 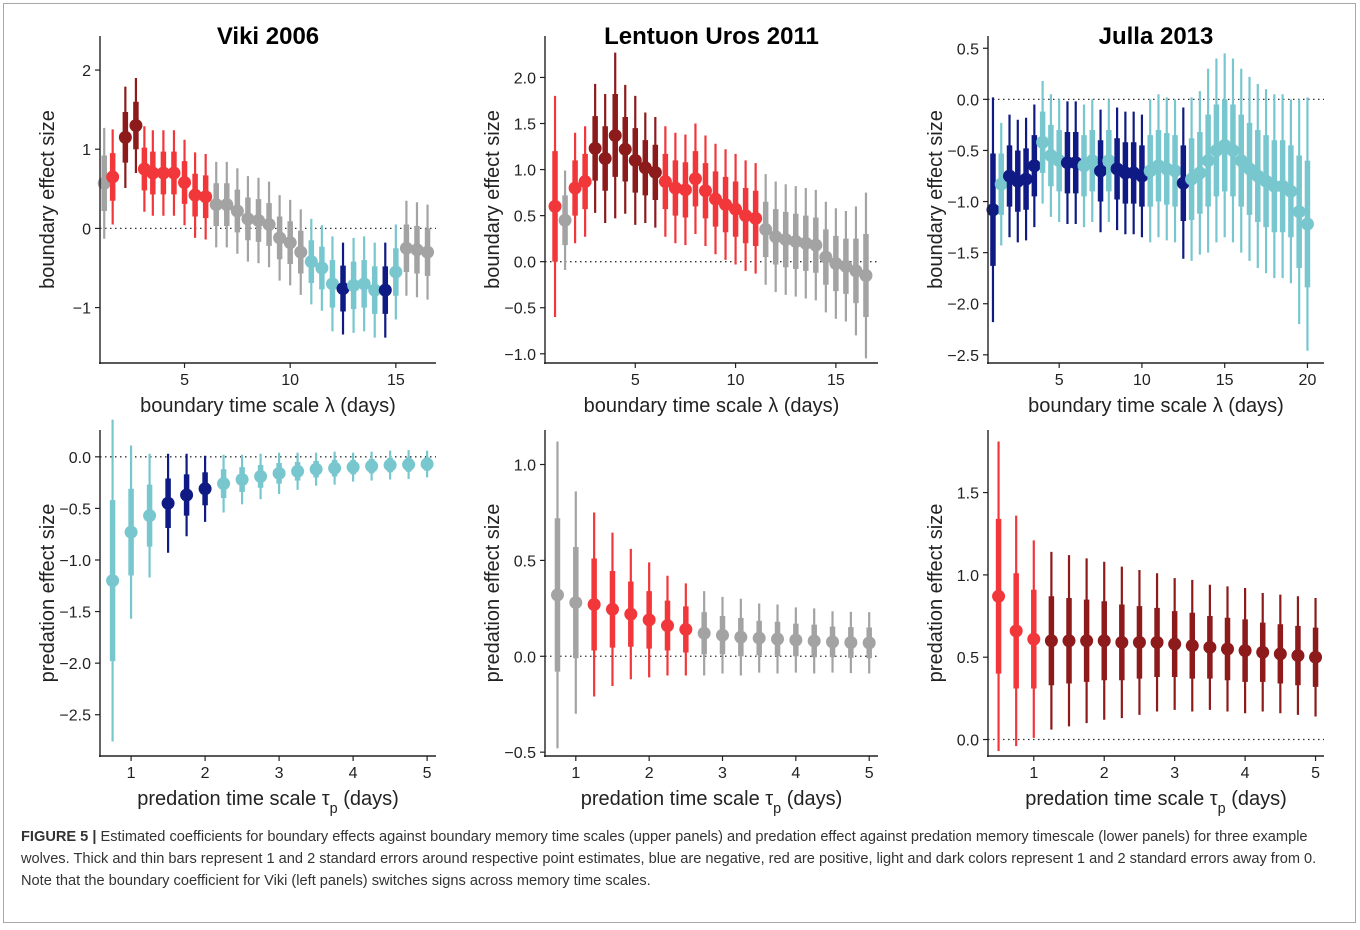 What do you see at coordinates (48, 593) in the screenshot?
I see `y-axis-label: predation effect size` at bounding box center [48, 593].